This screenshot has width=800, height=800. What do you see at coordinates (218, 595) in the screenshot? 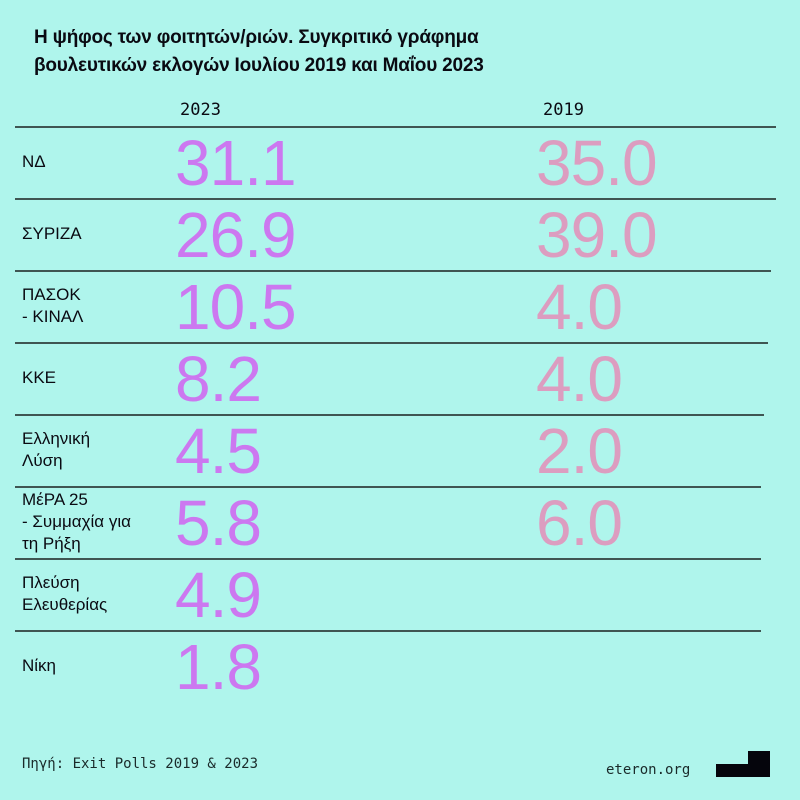
I see `value-2023: 4.9` at bounding box center [218, 595].